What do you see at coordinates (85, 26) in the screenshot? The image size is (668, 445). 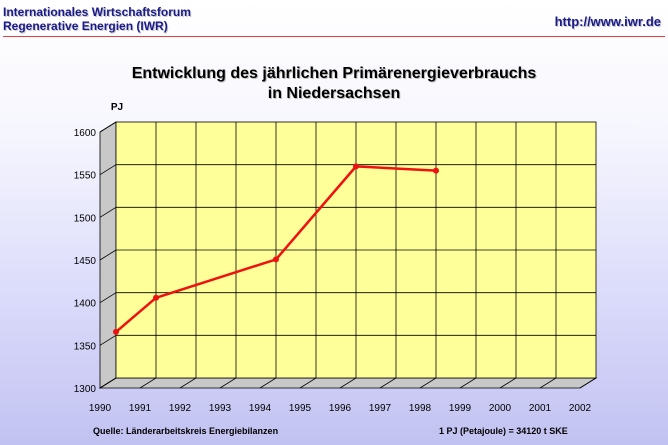 I see `organization-name-line2: Regenerative Energien (IWR)` at bounding box center [85, 26].